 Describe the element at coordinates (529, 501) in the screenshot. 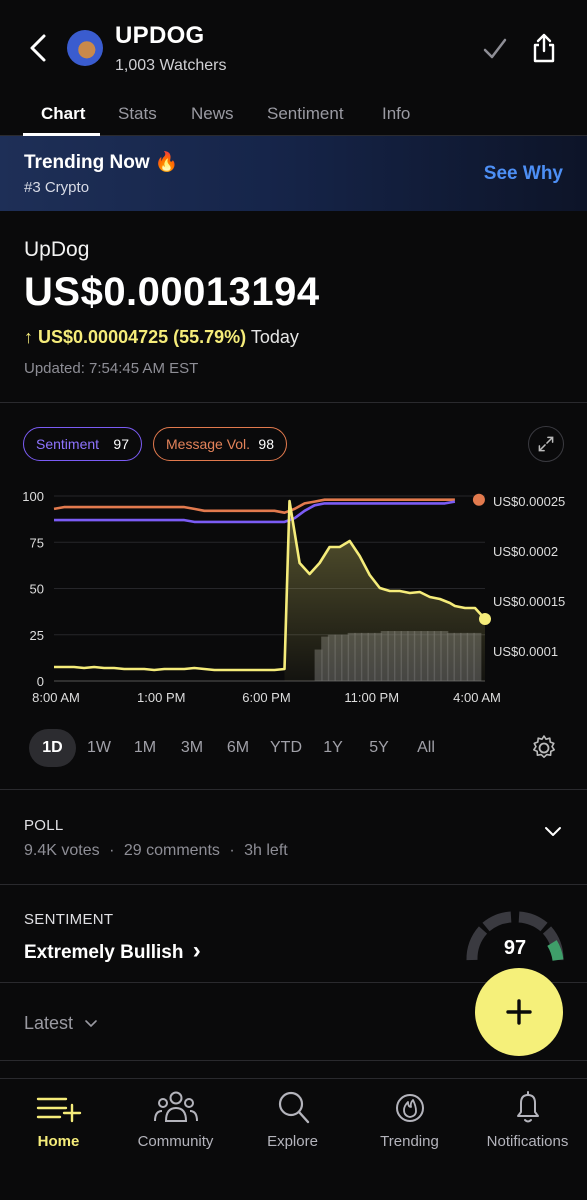

I see `right-axis-tick-label: US$0.00025` at that location.